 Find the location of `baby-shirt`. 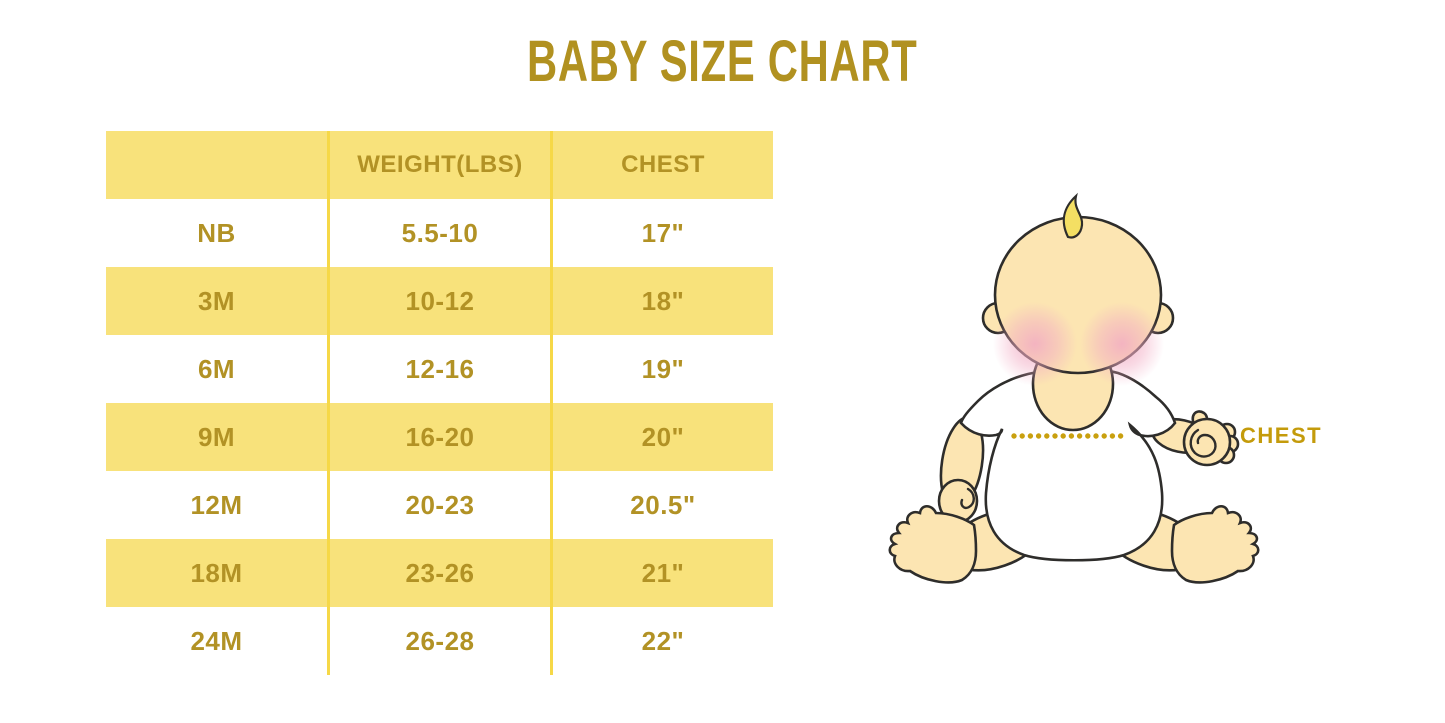

baby-shirt is located at coordinates (1068, 465).